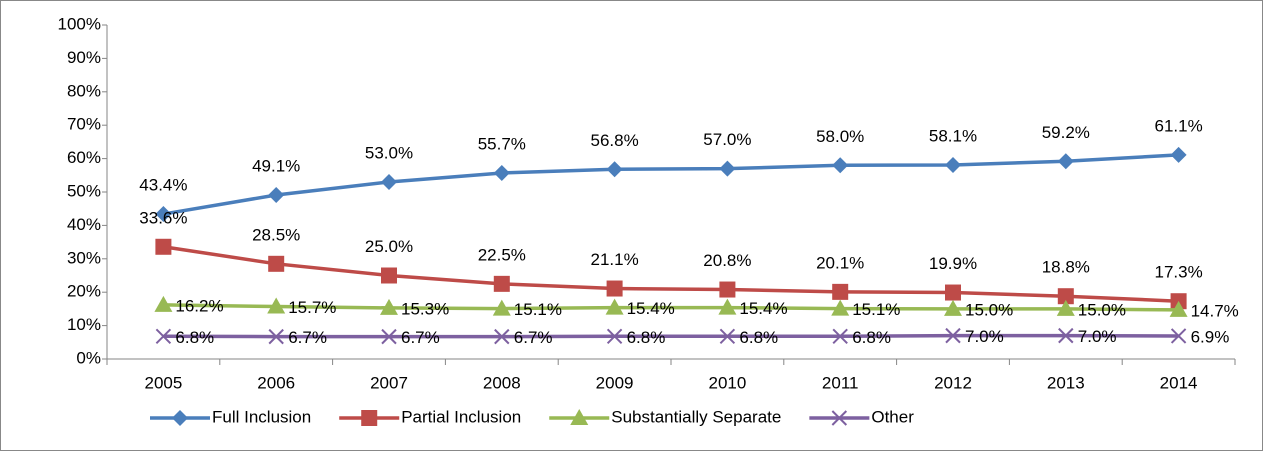 This screenshot has height=451, width=1263. I want to click on x-tick-label: 2013, so click(1066, 382).